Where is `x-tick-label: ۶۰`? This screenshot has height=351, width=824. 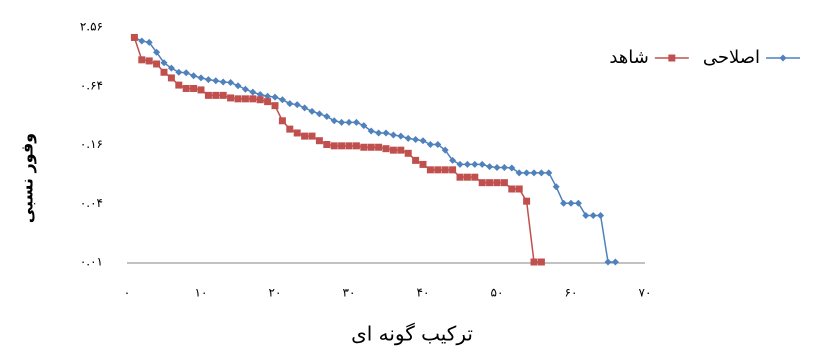
x-tick-label: ۶۰ is located at coordinates (571, 293).